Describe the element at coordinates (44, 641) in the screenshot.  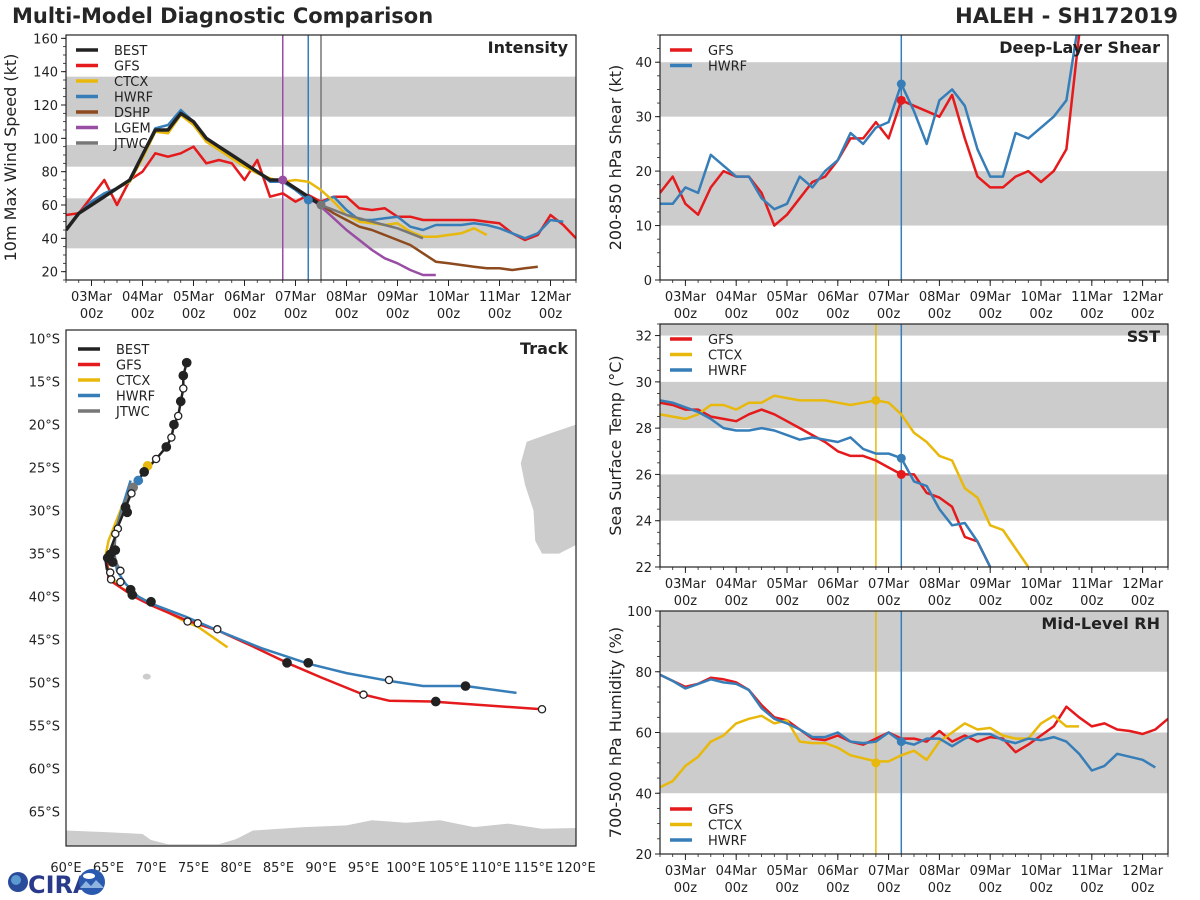
I see `lat-tick-label: 45°S` at that location.